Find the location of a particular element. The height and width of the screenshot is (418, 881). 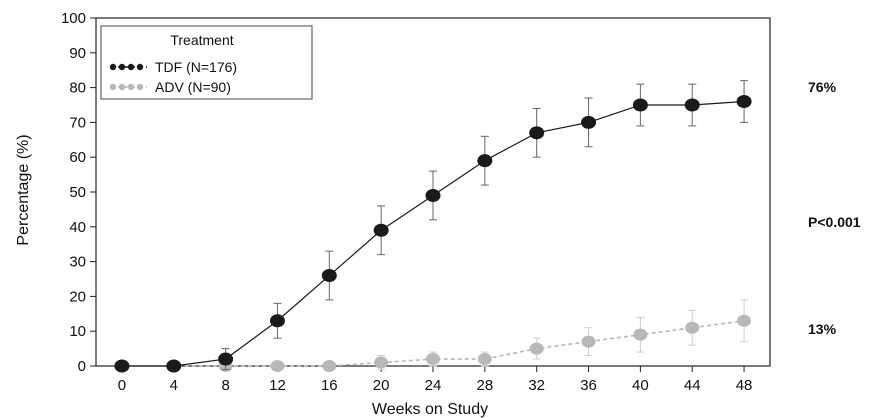

y-tick-label: 0 is located at coordinates (82, 366).